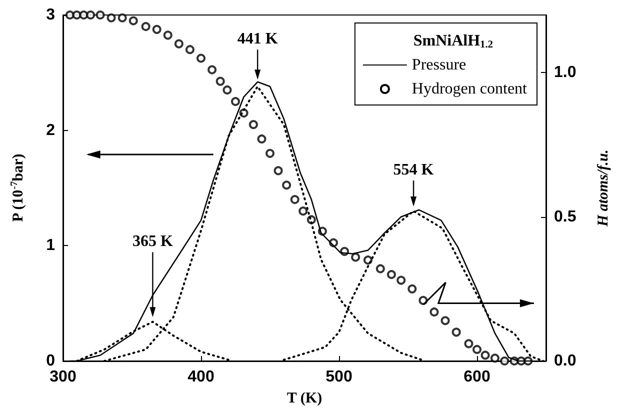 The width and height of the screenshot is (619, 419). Describe the element at coordinates (339, 377) in the screenshot. I see `x-tick-label: 500` at that location.